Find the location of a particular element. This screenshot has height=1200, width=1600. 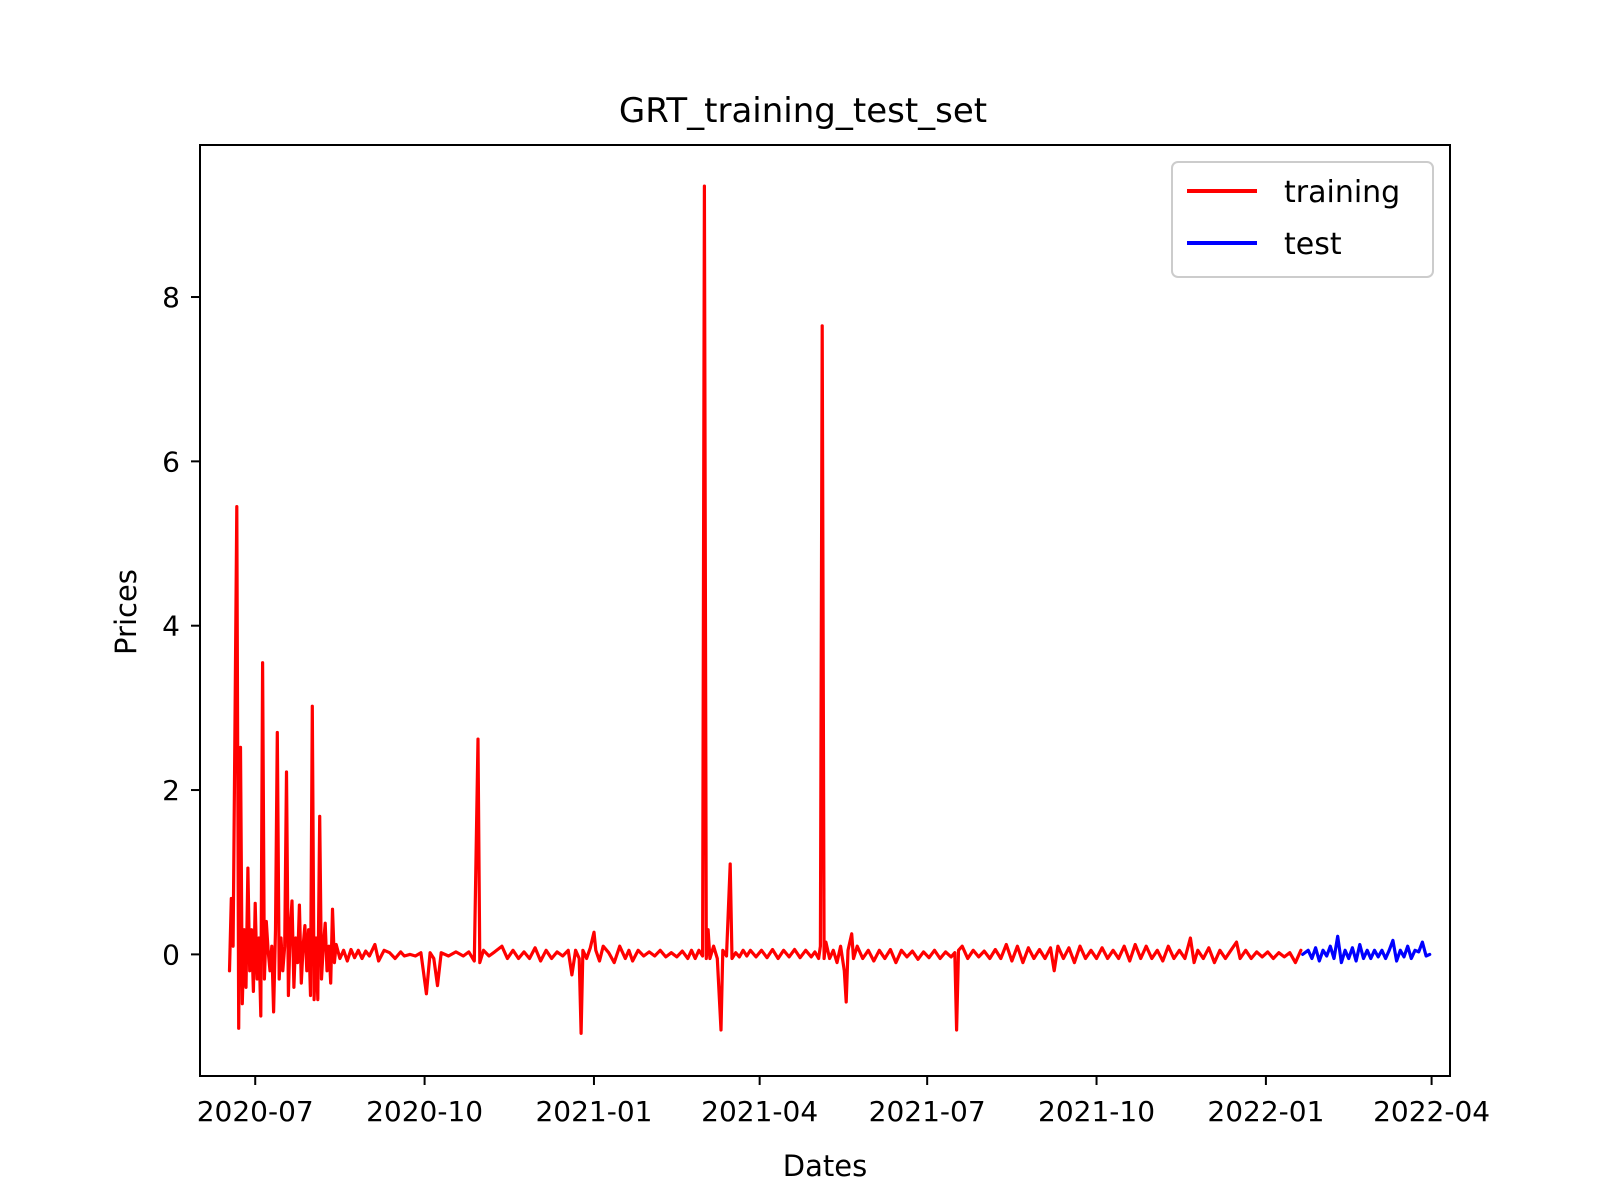

chart-title: GRT_training_test_set is located at coordinates (803, 111).